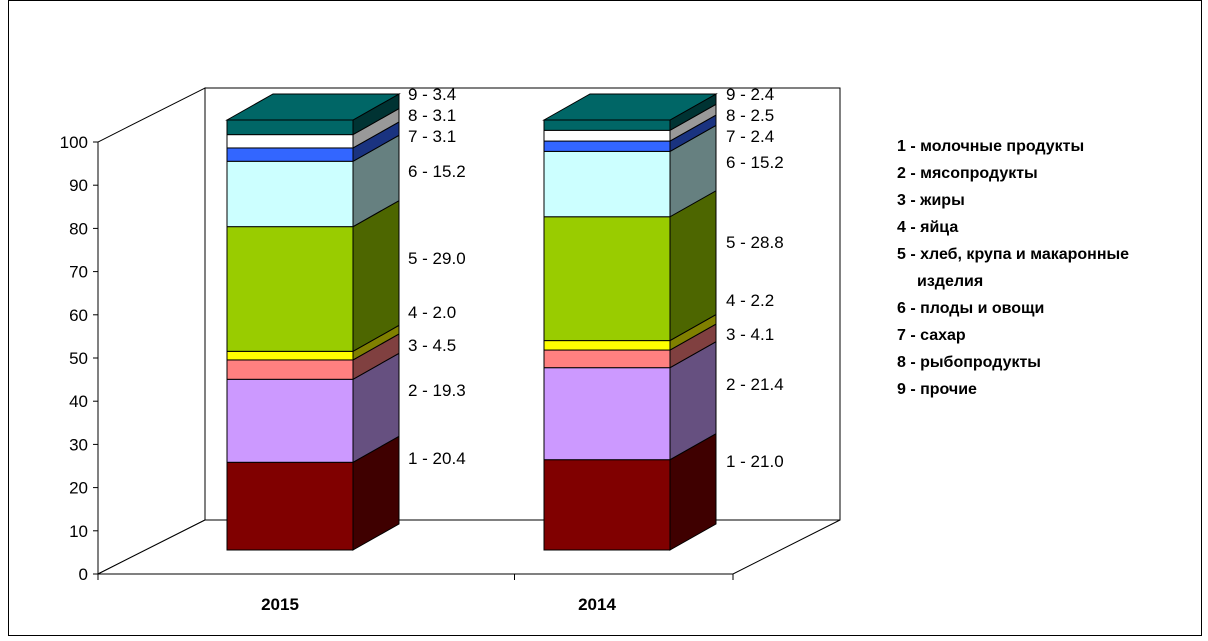 Image resolution: width=1208 pixels, height=641 pixels. Describe the element at coordinates (991, 146) in the screenshot. I see `legend-item-1: 1 - молочные продукты` at that location.